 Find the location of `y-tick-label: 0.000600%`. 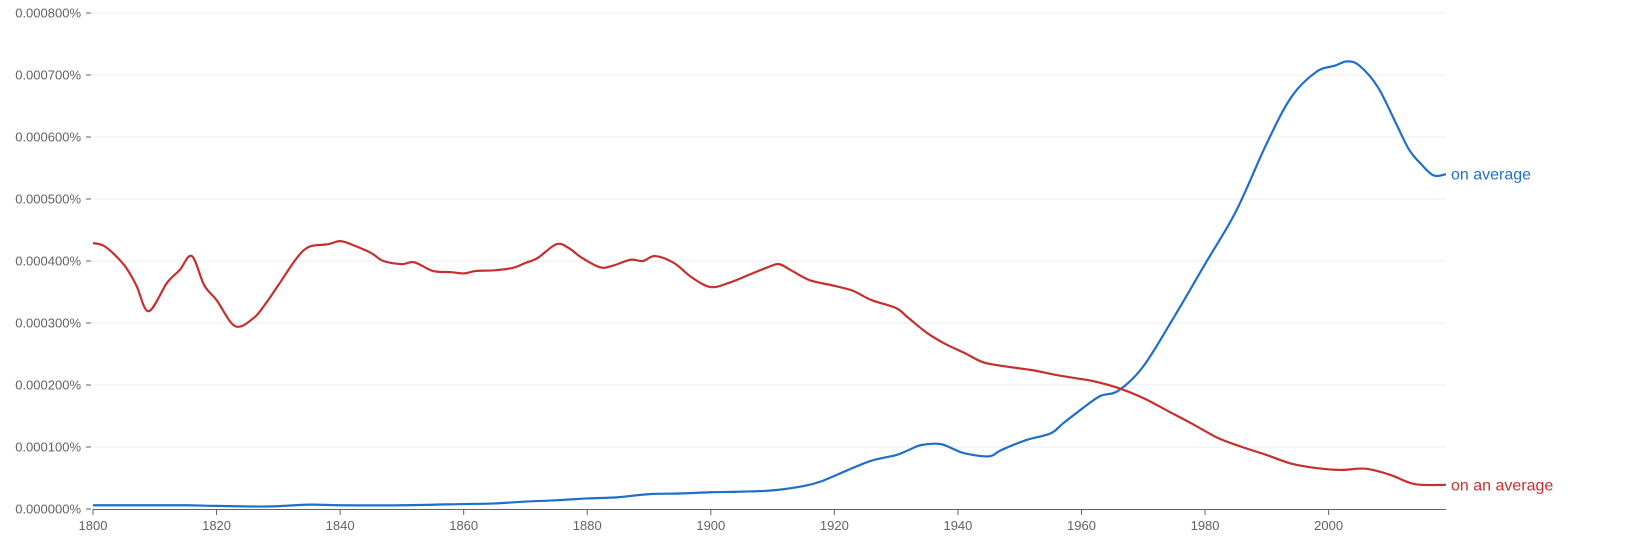

y-tick-label: 0.000600% is located at coordinates (48, 137).